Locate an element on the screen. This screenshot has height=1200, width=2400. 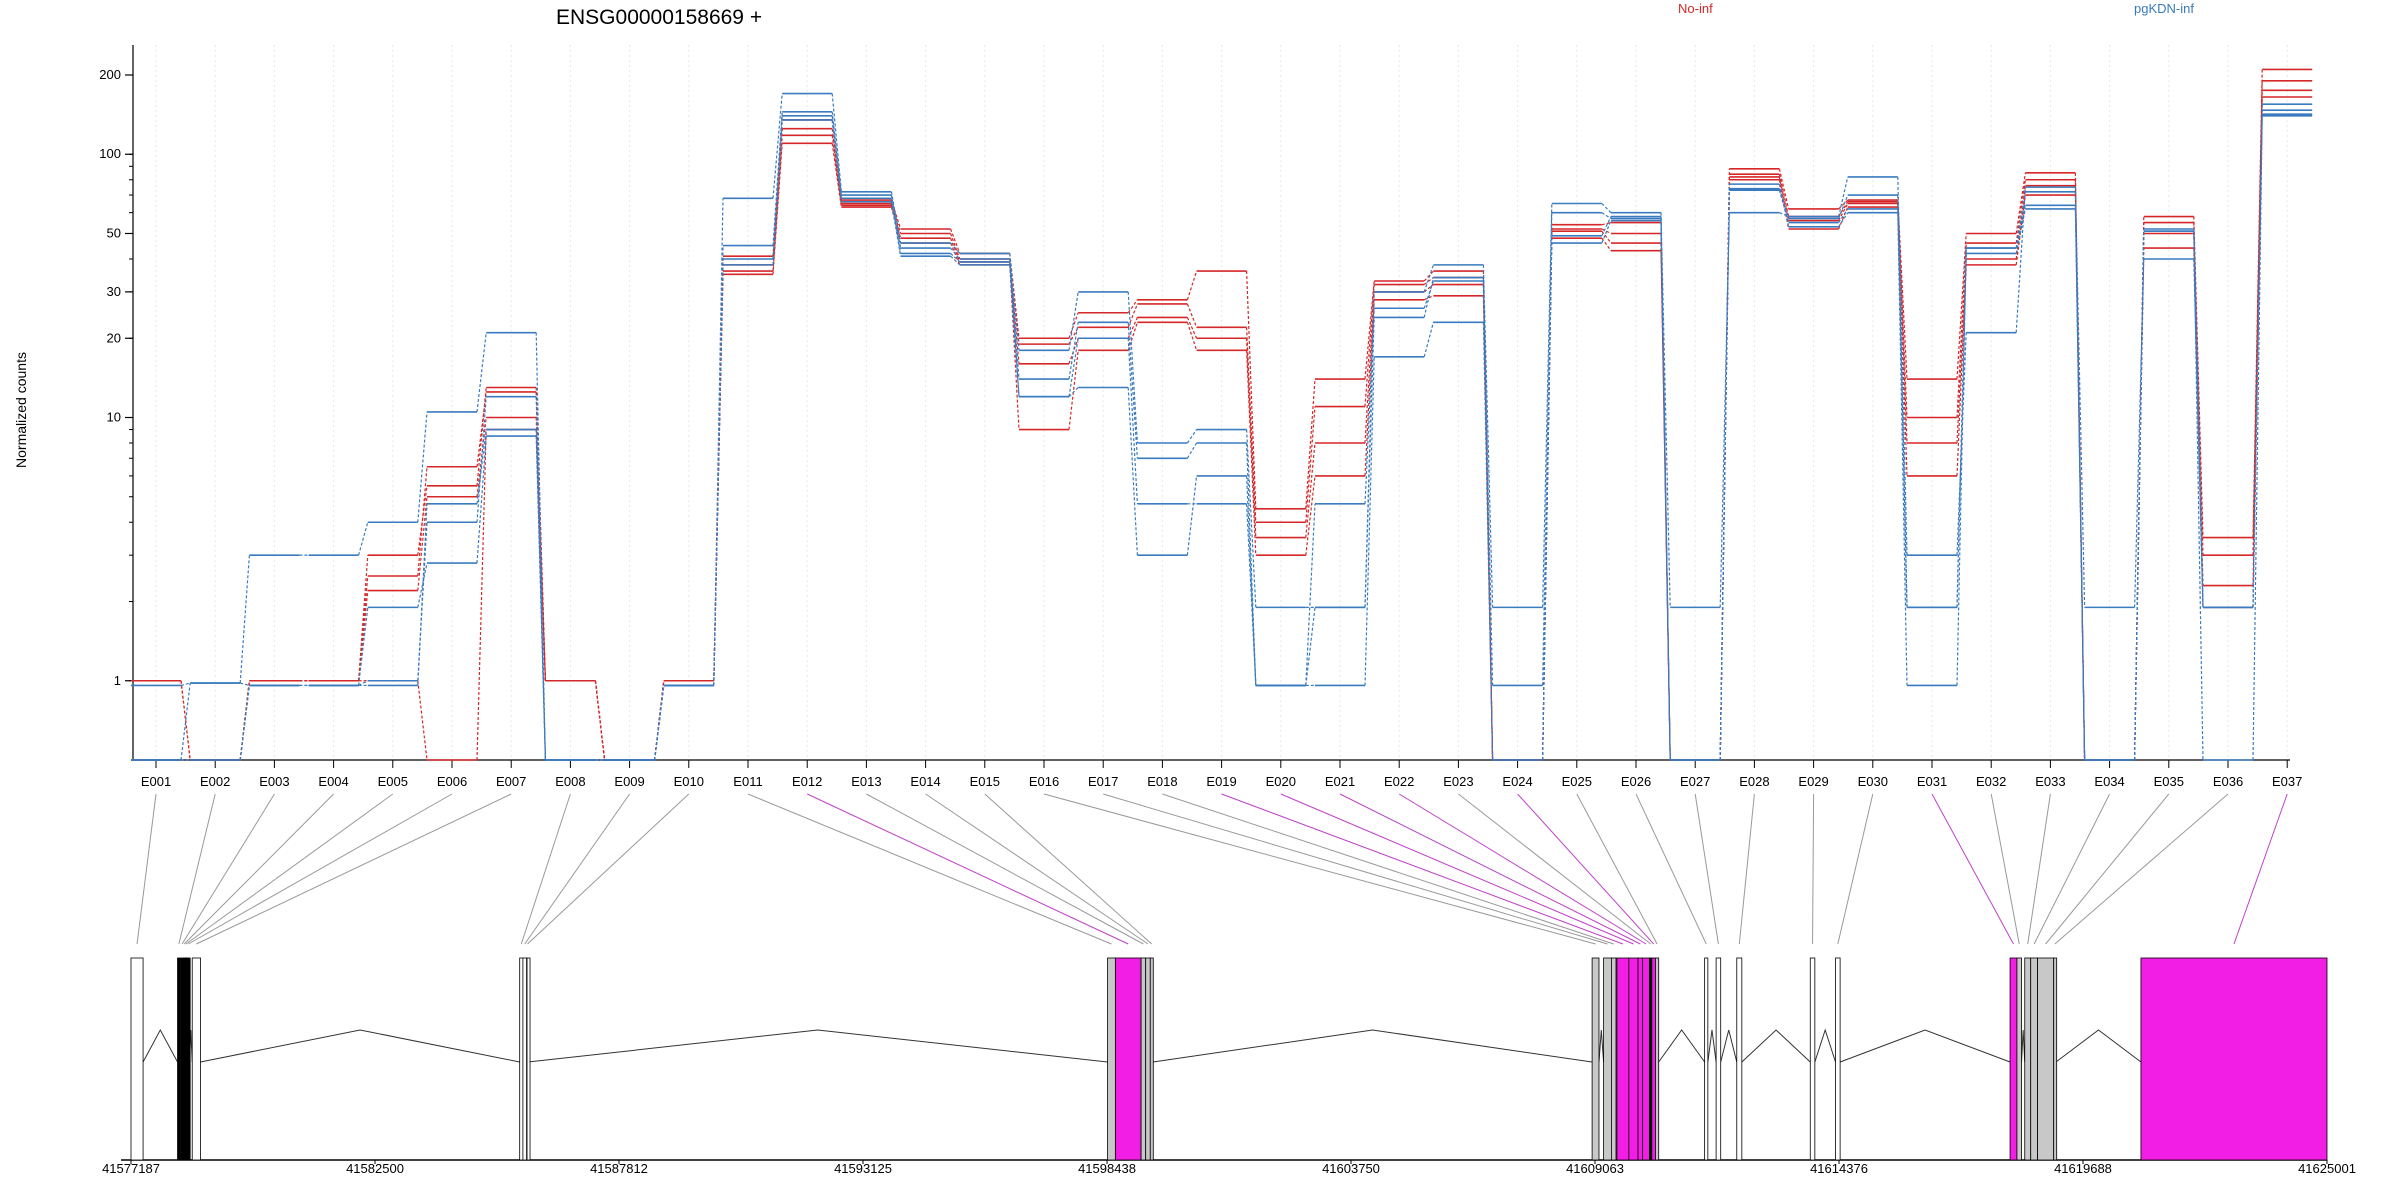
y-tick-label: 200 is located at coordinates (110, 74).